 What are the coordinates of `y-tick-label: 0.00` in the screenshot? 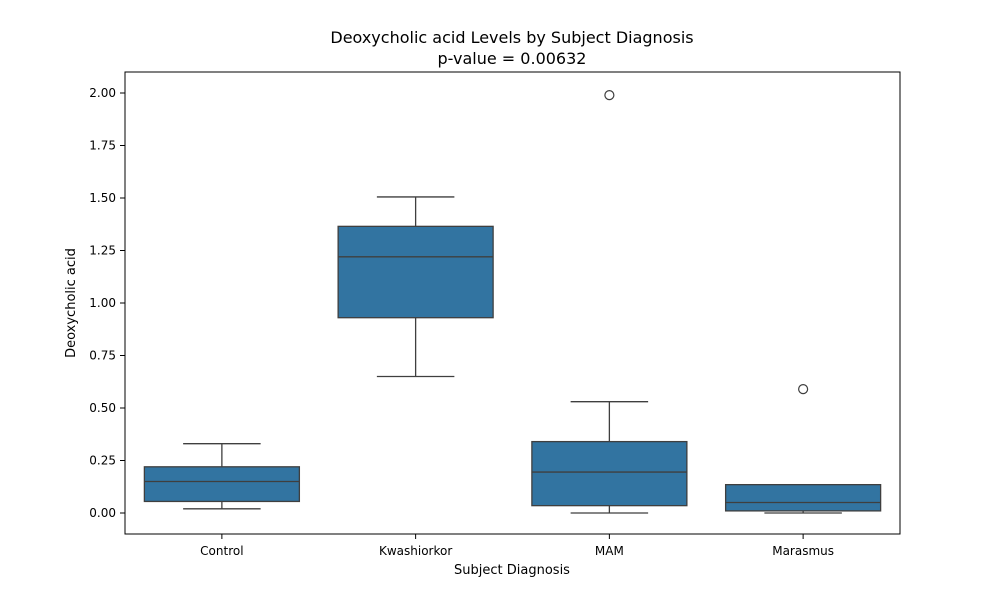 It's located at (102, 513).